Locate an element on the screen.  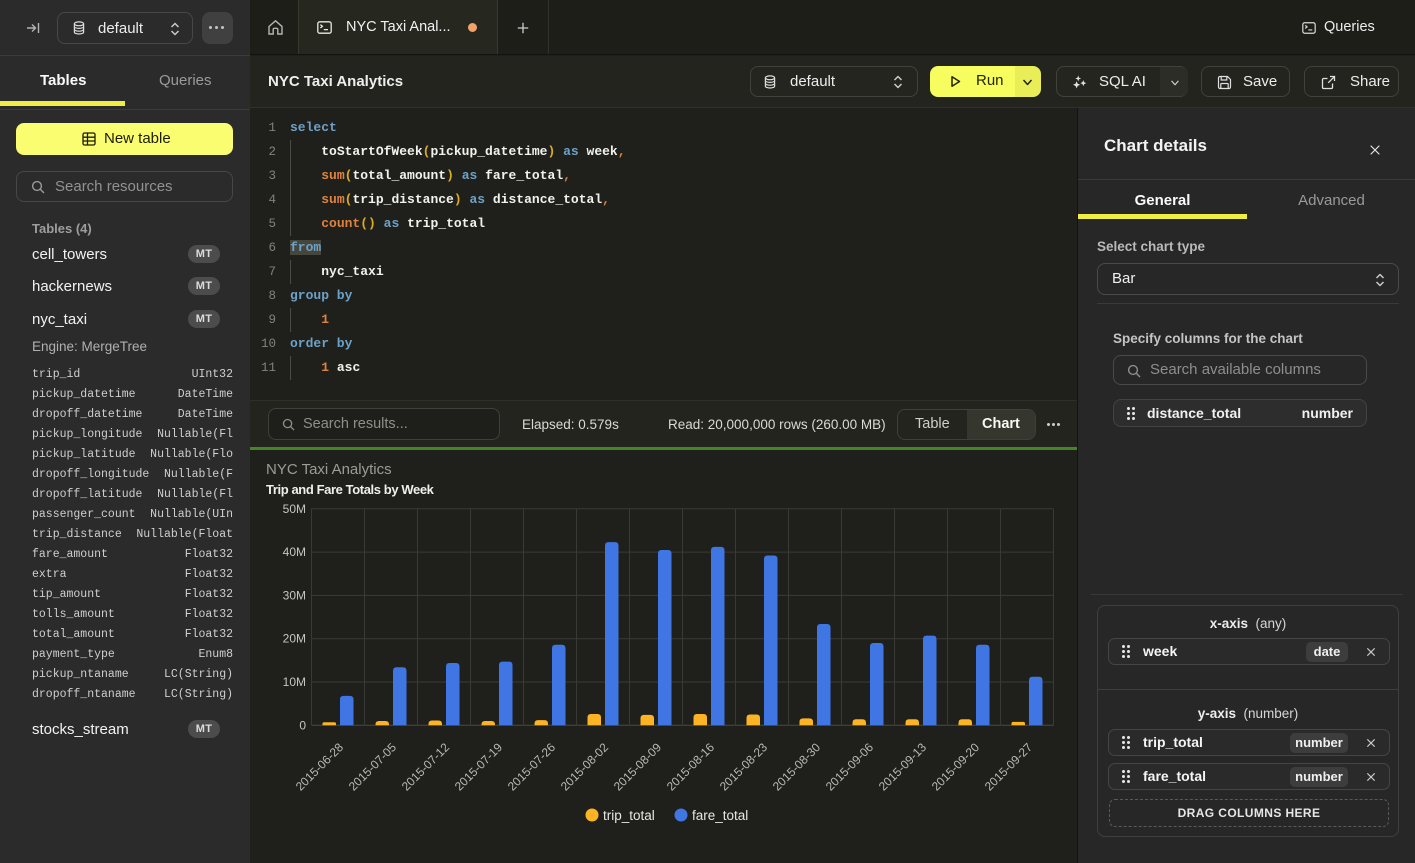
svg-text: 2015-07-12 is located at coordinates (426, 767).